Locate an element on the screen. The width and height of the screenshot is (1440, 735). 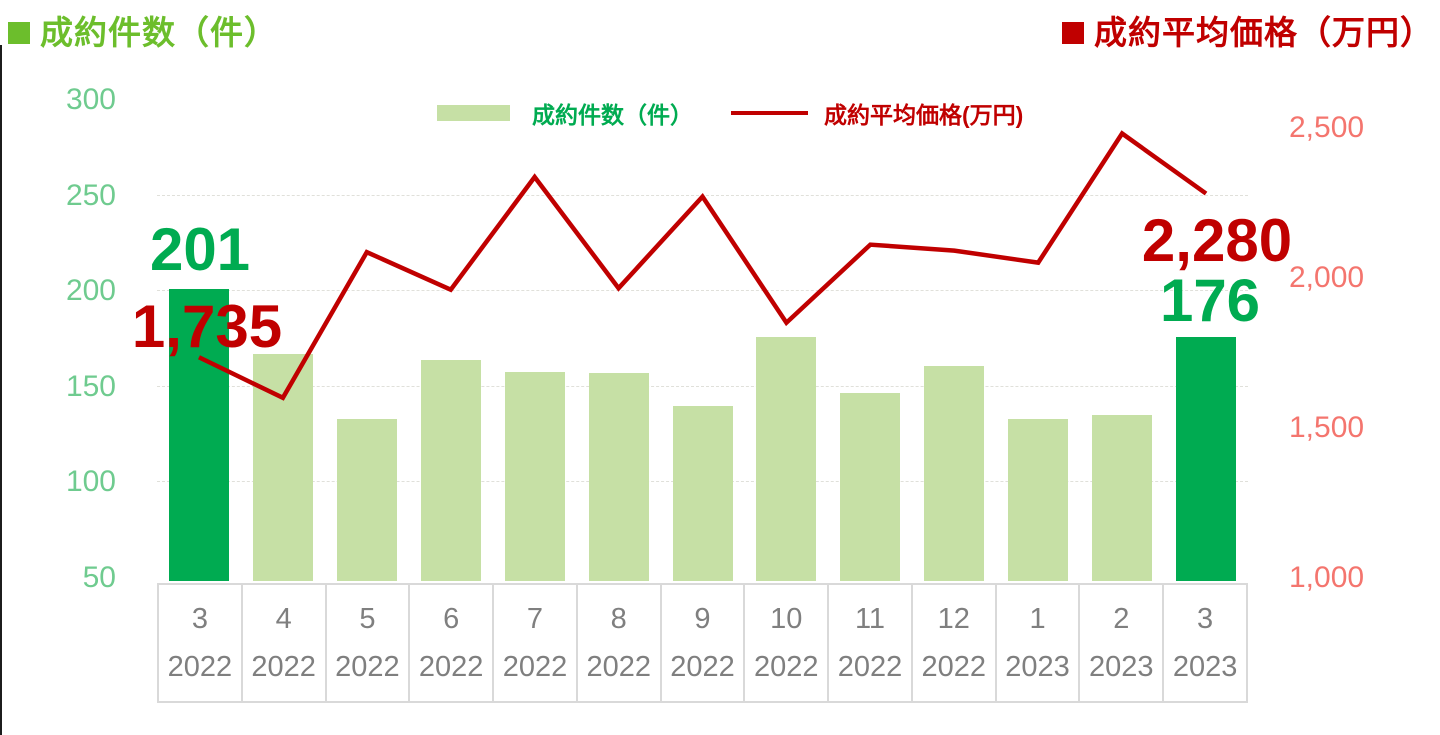
category-cell-2022-11: 11 2022 is located at coordinates (869, 643).